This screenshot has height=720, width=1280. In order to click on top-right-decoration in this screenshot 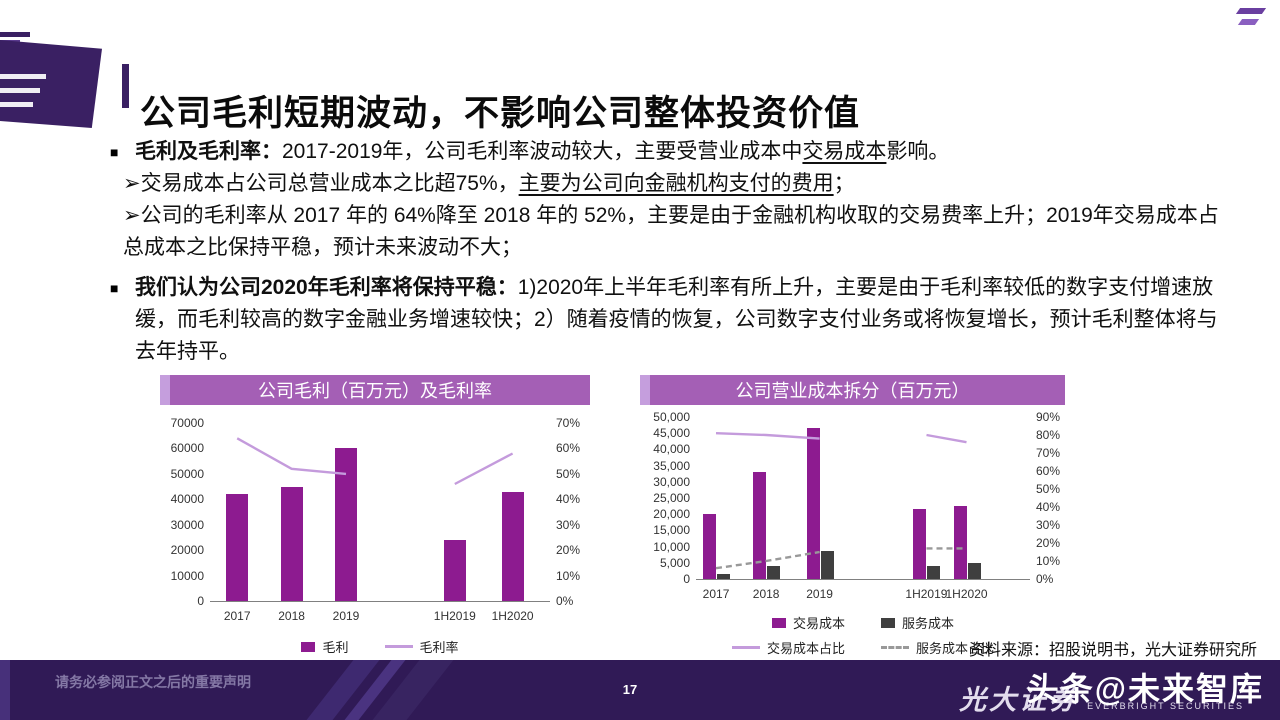, I will do `click(1243, 21)`.